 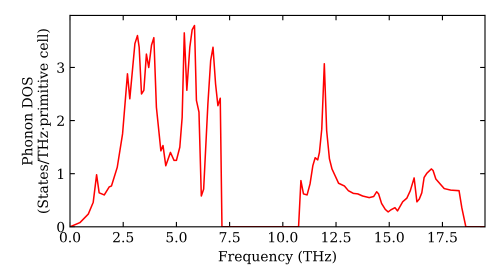 I want to click on x-tick-label: 12.5, so click(x=336, y=237).